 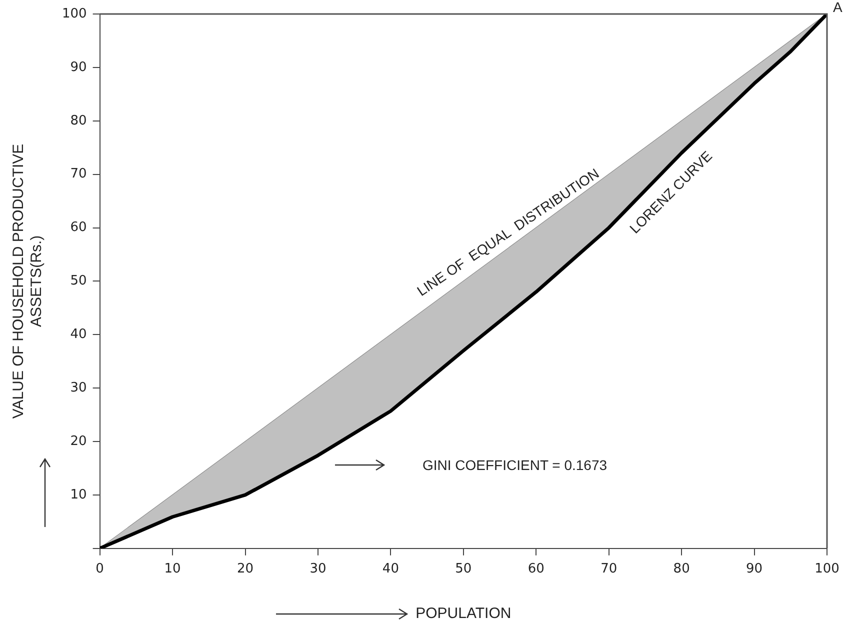 I want to click on y-tick-label: 30, so click(x=78, y=388).